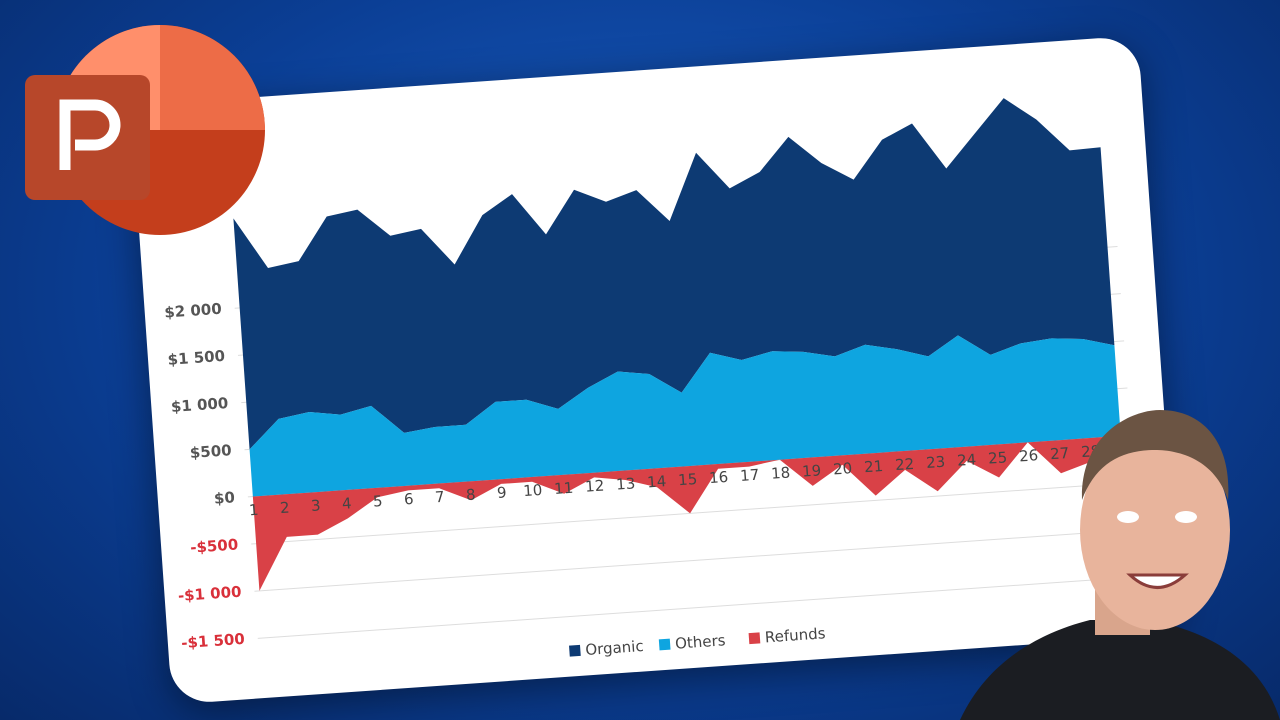  I want to click on x-tick-label: 11, so click(564, 488).